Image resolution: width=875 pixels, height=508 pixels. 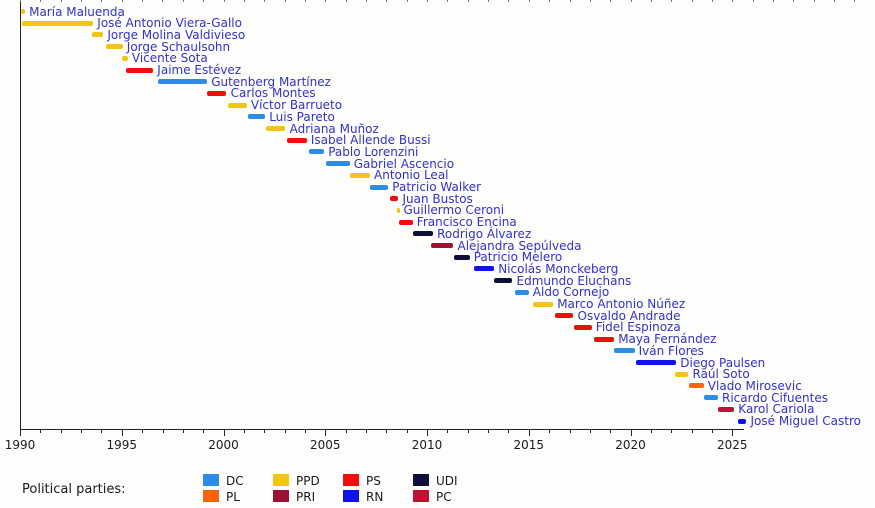 I want to click on legend-title: Political parties:, so click(x=74, y=489).